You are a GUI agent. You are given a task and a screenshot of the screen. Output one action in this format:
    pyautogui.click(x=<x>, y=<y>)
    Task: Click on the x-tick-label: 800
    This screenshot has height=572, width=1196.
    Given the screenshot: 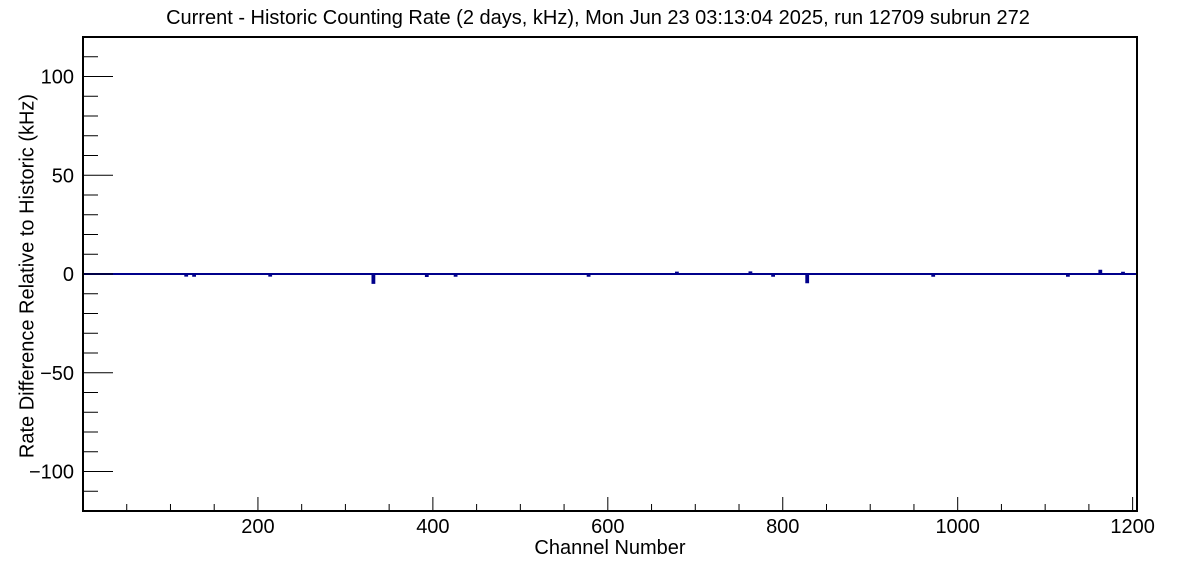 What is the action you would take?
    pyautogui.click(x=782, y=527)
    